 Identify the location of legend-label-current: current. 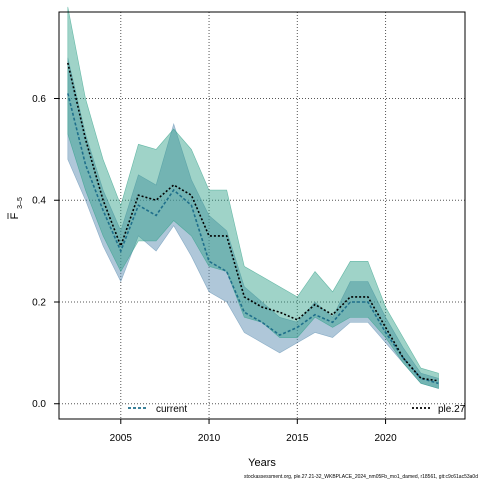
(171, 409).